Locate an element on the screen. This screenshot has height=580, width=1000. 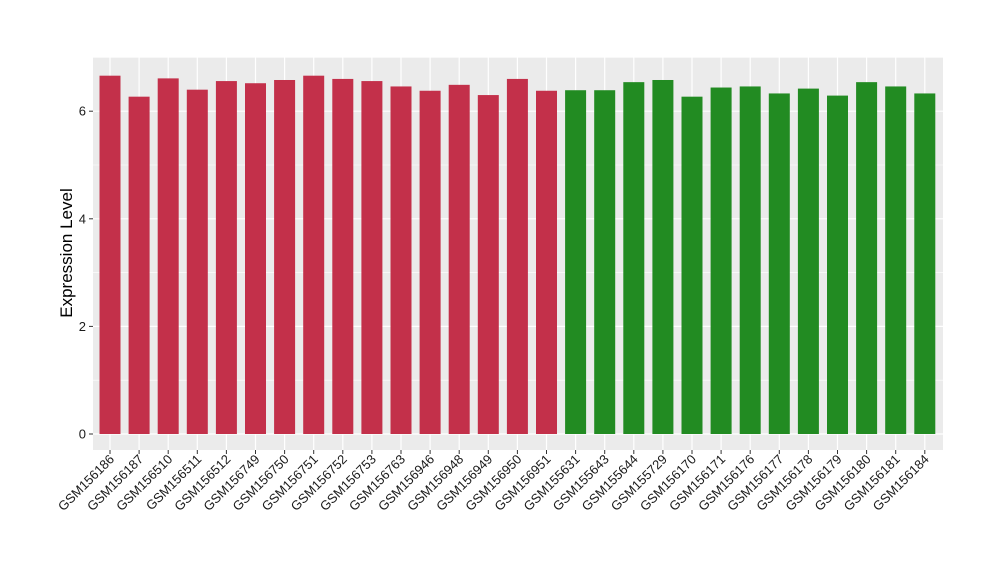
bar-gsm156949 is located at coordinates (488, 264).